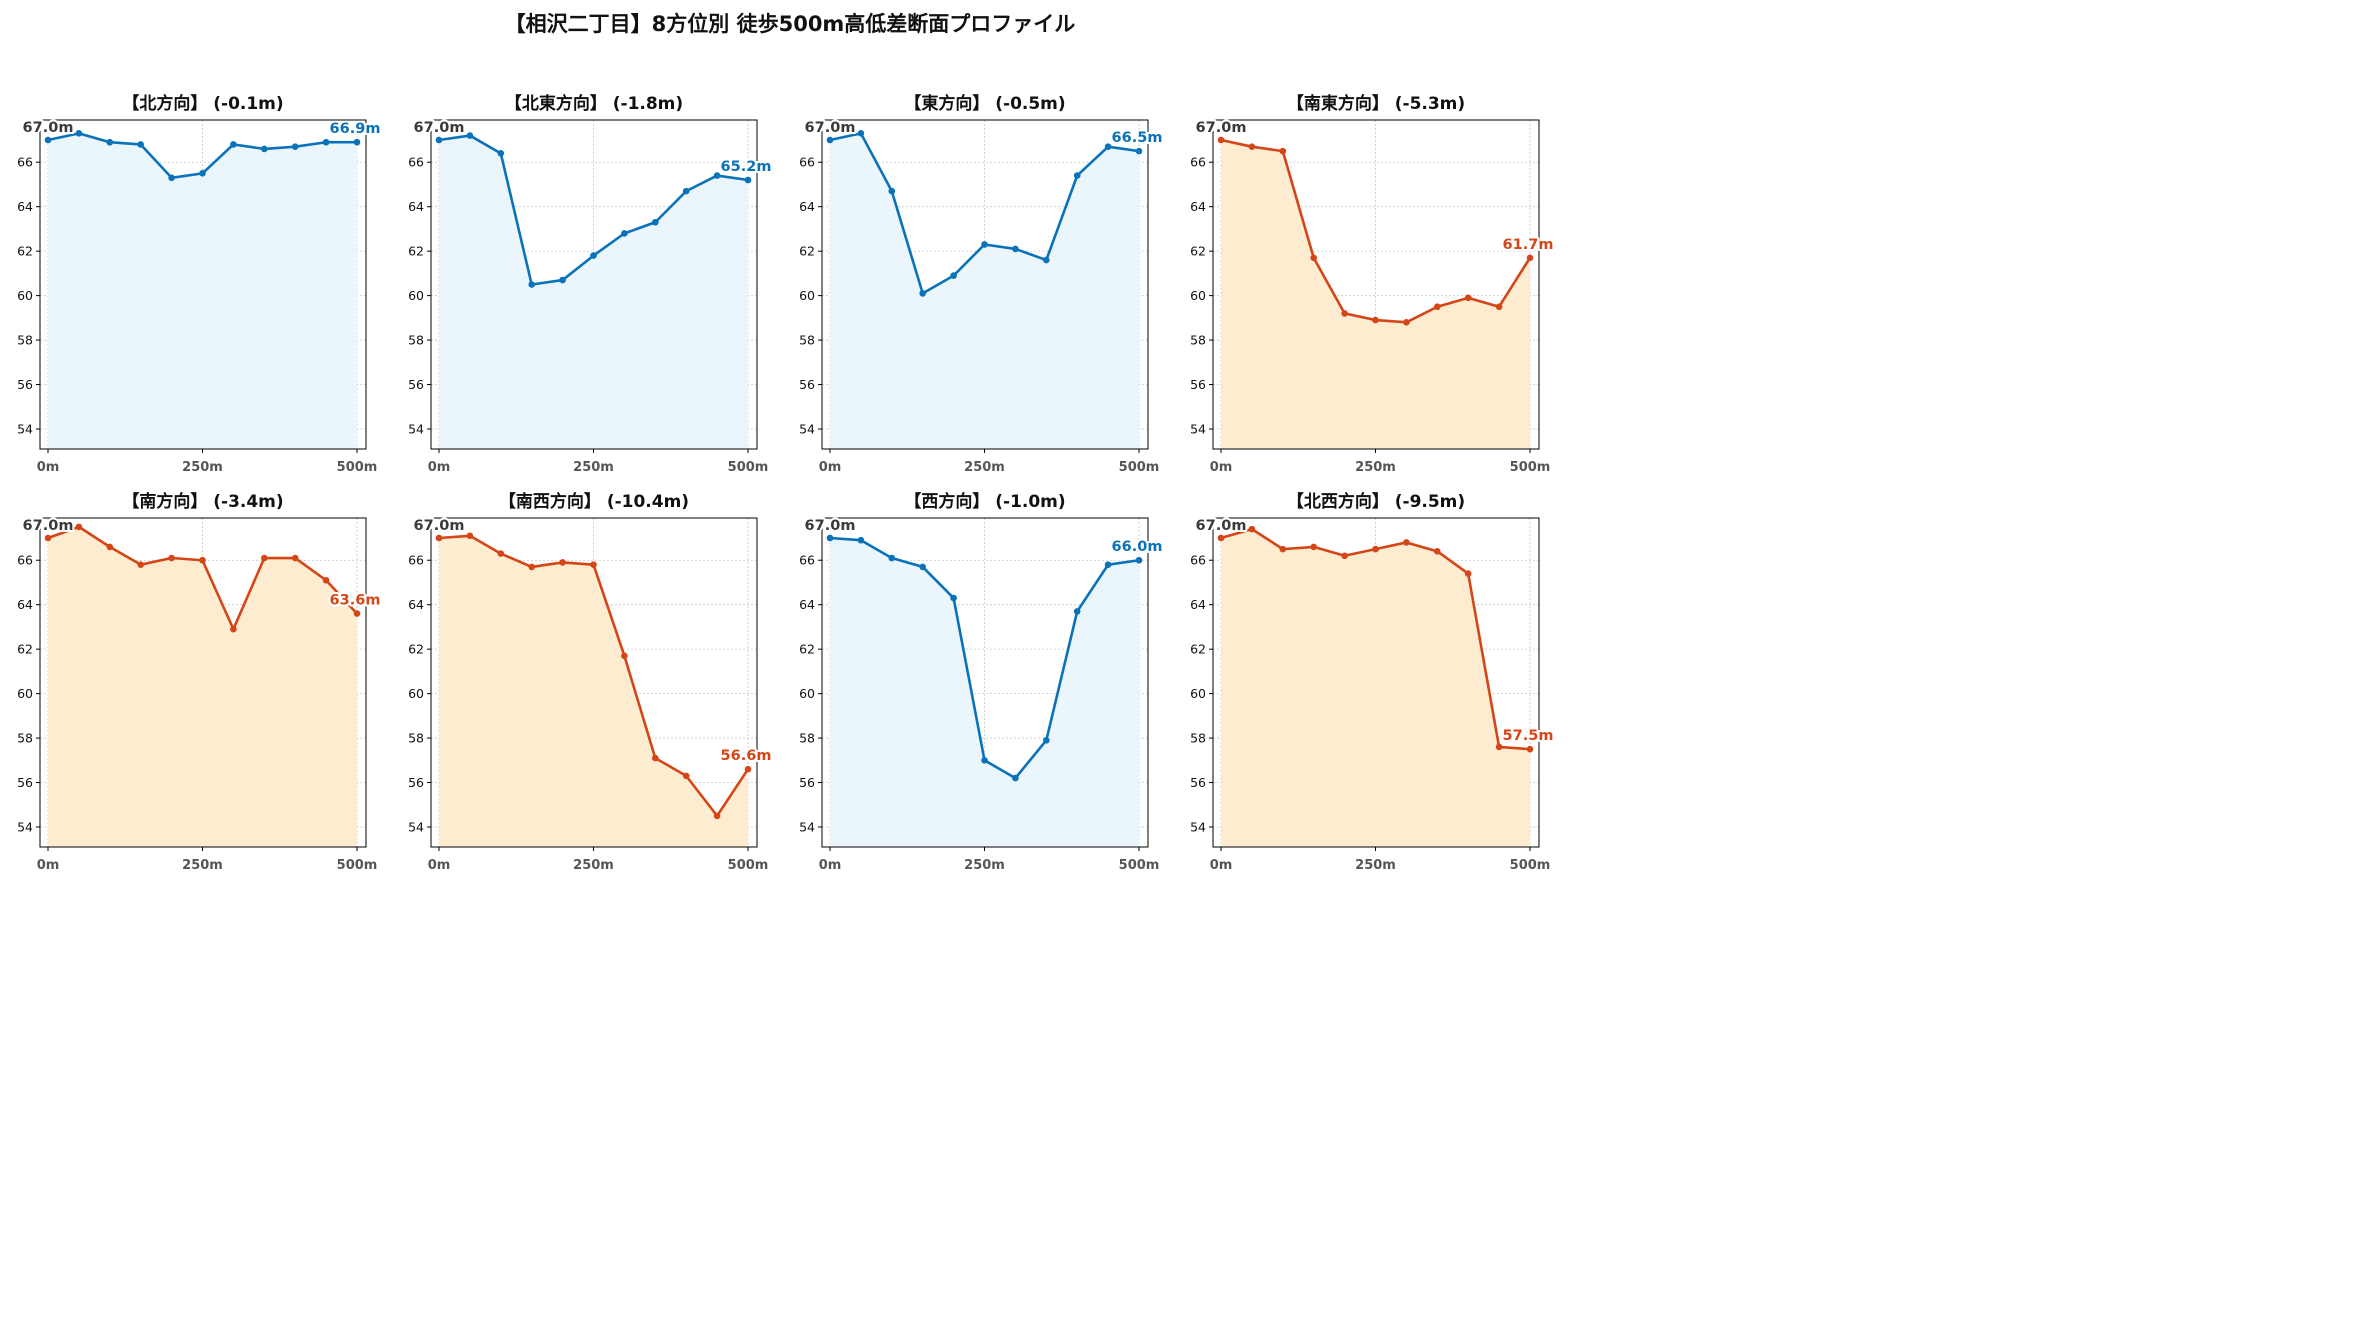  I want to click on end-value-label: 66.0m, so click(1137, 547).